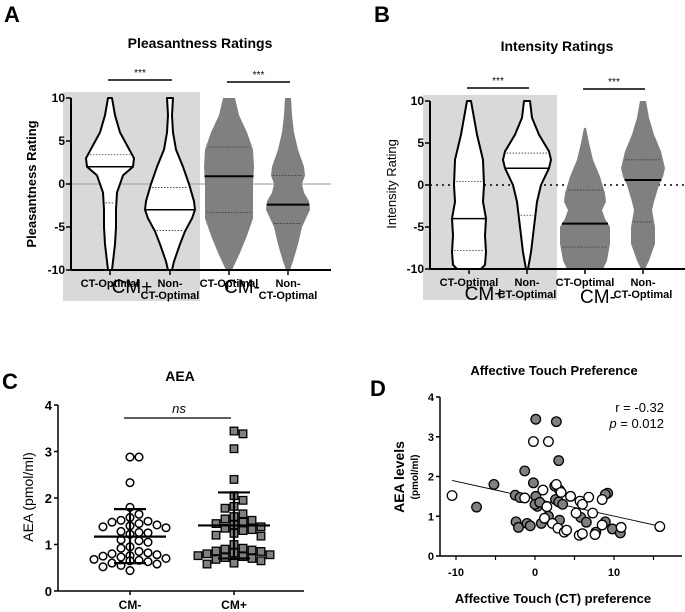  I want to click on chart-title: Affective Touch Preference, so click(553, 370).